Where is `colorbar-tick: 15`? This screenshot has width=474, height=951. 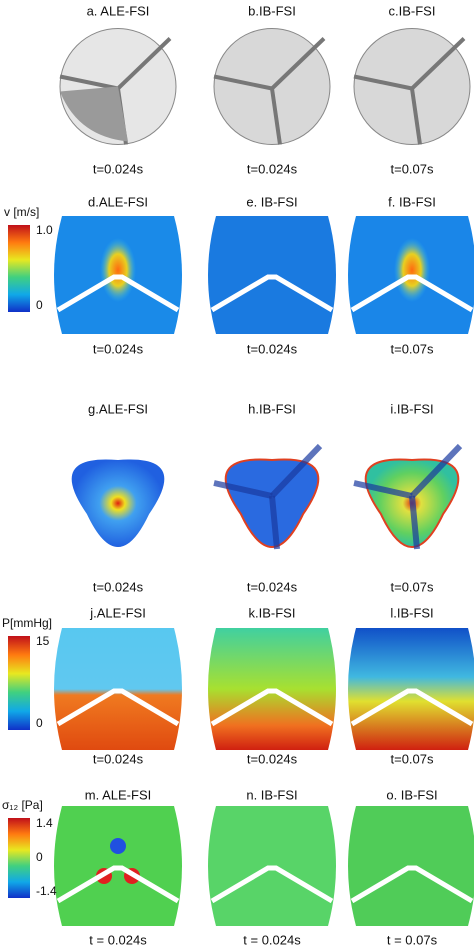
colorbar-tick: 15 is located at coordinates (43, 641).